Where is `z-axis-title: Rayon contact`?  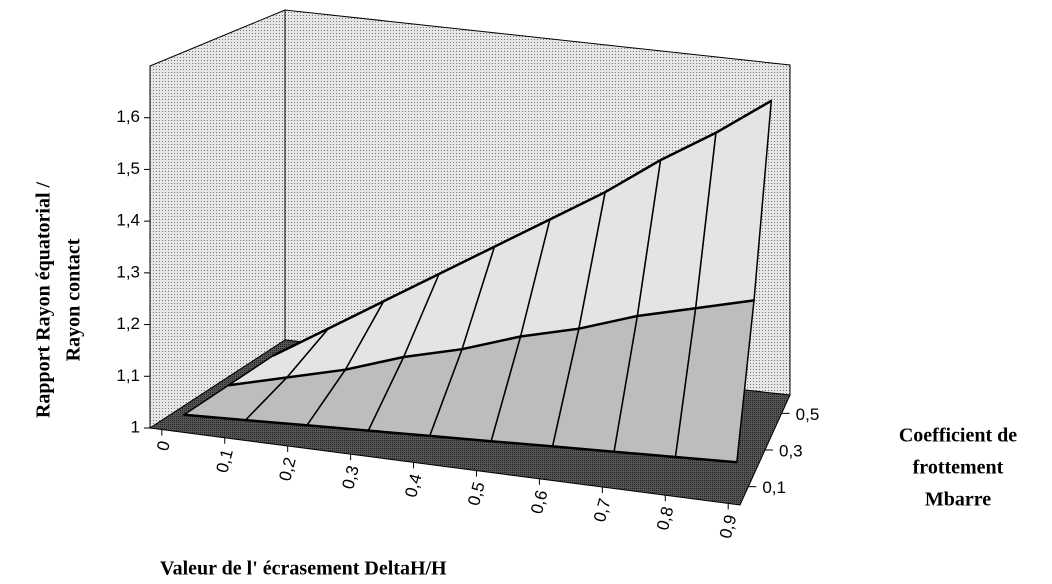 z-axis-title: Rayon contact is located at coordinates (74, 299).